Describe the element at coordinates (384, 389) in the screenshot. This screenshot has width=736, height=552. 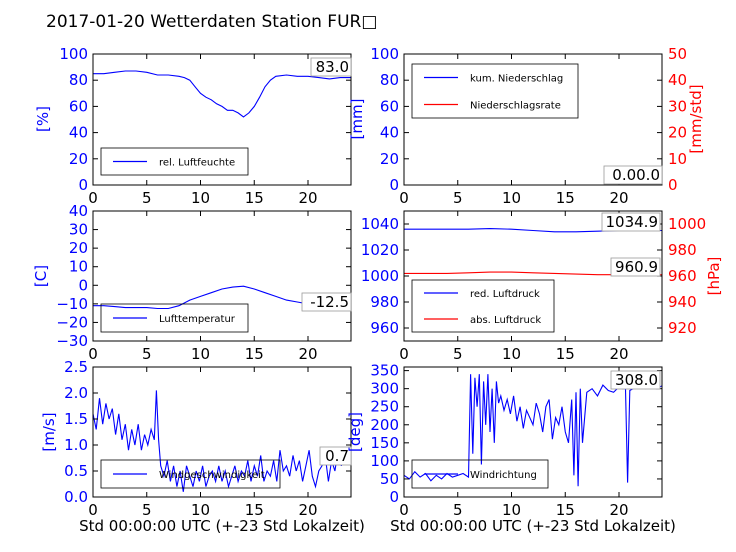
I see `y-tick-label: 300` at that location.